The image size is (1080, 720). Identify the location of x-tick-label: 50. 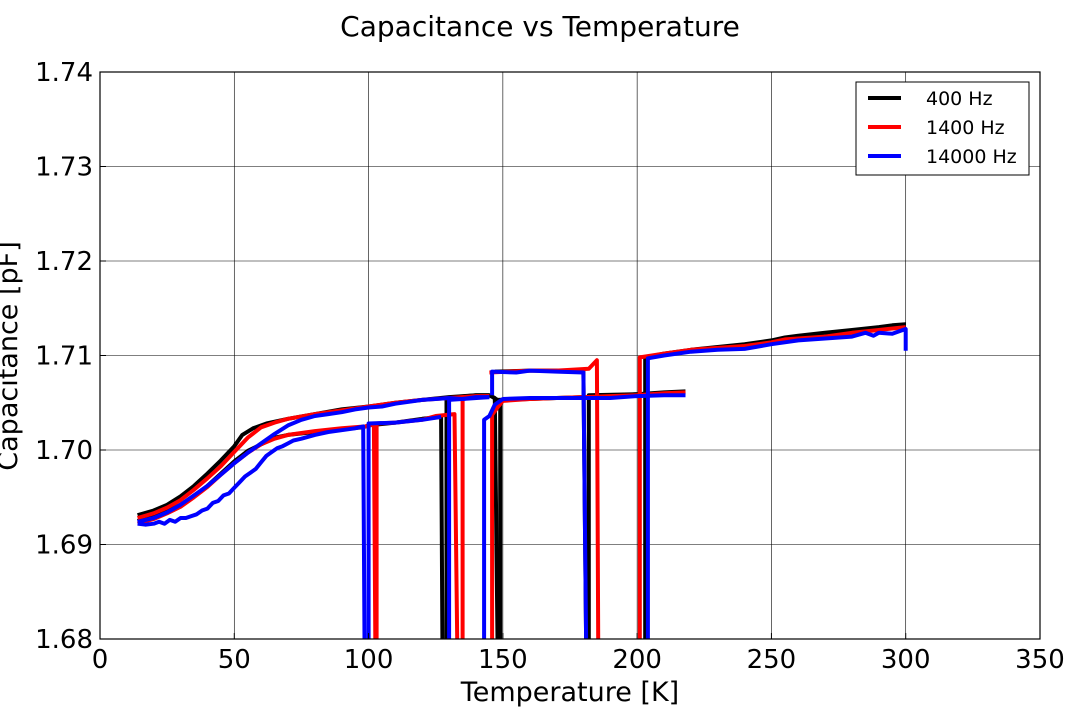
(234, 660).